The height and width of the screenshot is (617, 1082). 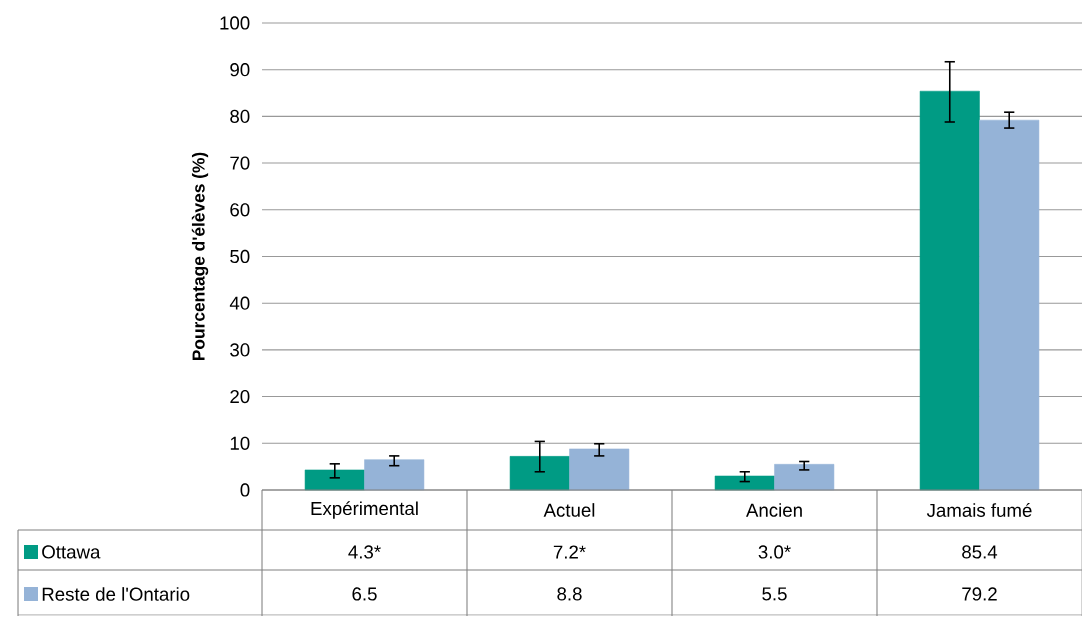 What do you see at coordinates (239, 303) in the screenshot?
I see `y-tick-label: 40` at bounding box center [239, 303].